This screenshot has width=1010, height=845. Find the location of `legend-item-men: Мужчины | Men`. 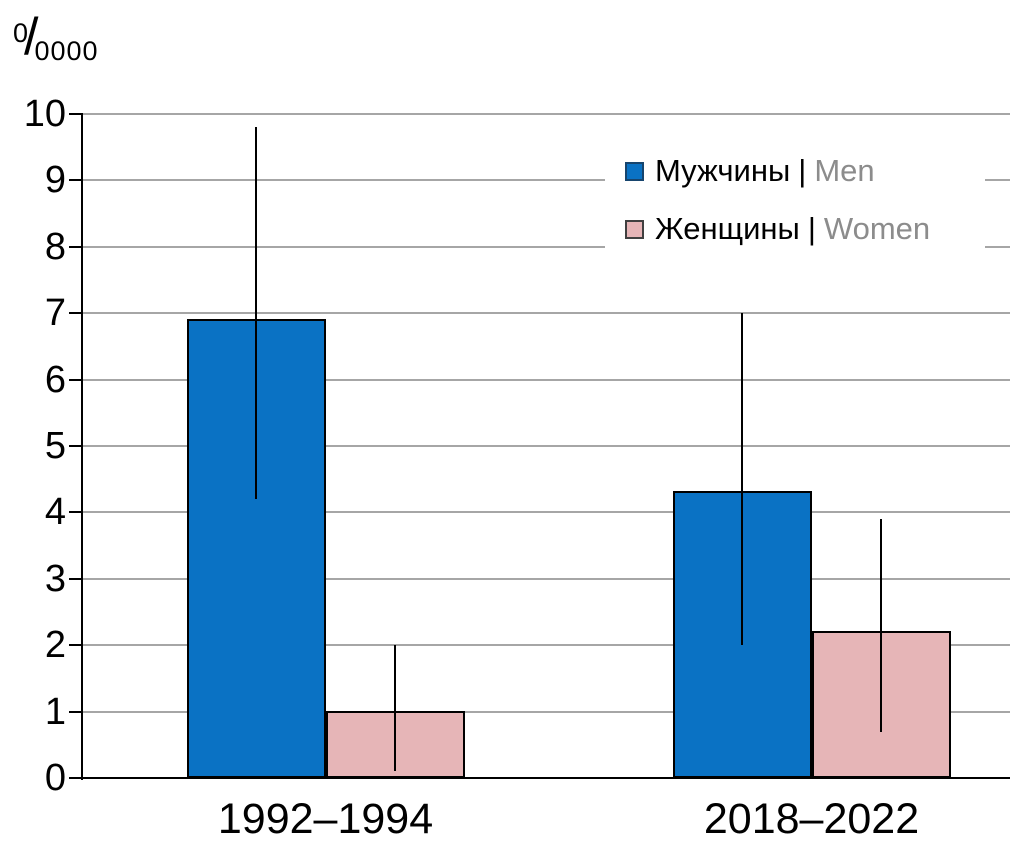

legend-item-men: Мужчины | Men is located at coordinates (750, 171).